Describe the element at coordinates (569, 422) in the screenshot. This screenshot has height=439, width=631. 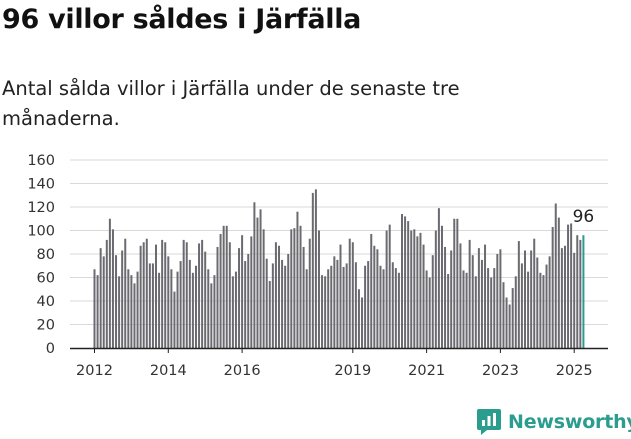
I see `newsworthy-logo-text: Newsworthy` at that location.